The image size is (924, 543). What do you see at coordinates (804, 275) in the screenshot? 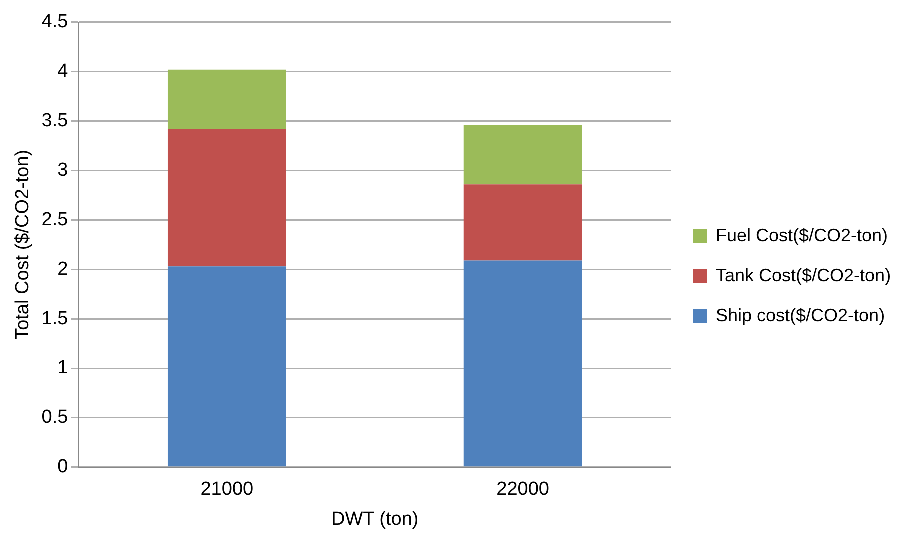
I see `legend-label: Tank Cost($/CO2-ton)` at bounding box center [804, 275].